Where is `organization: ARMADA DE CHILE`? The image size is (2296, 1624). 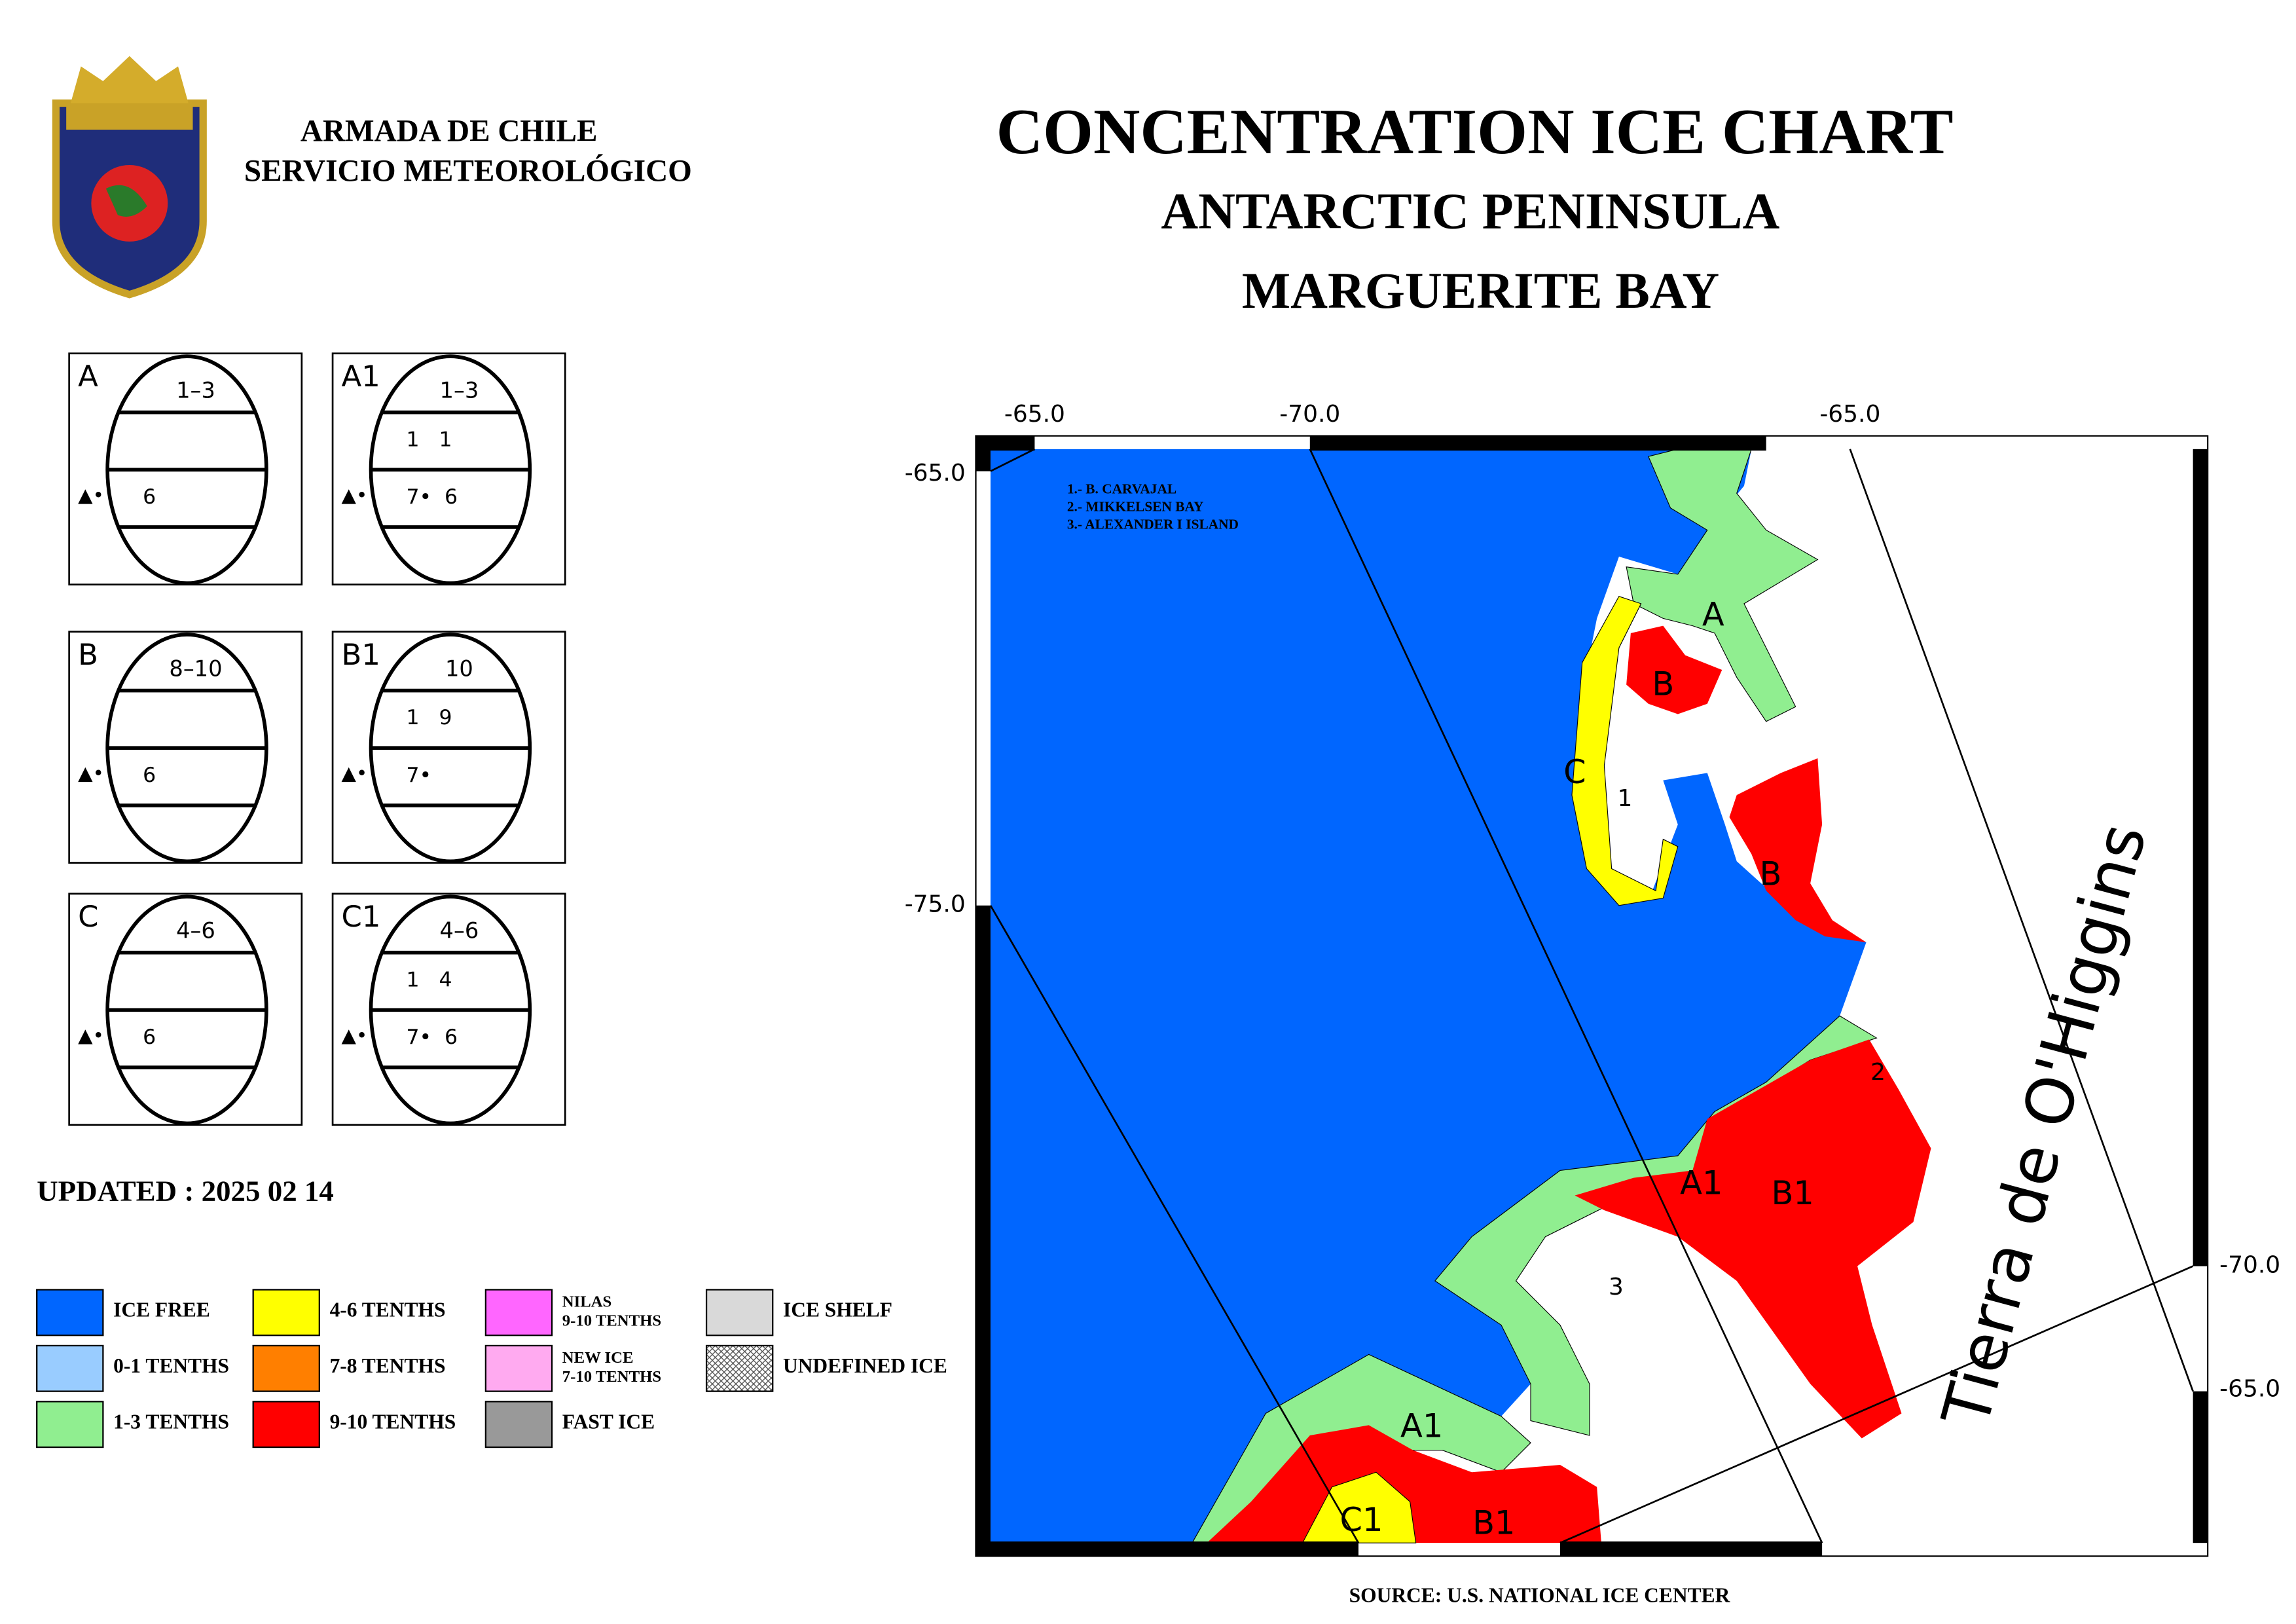
organization: ARMADA DE CHILE is located at coordinates (449, 132).